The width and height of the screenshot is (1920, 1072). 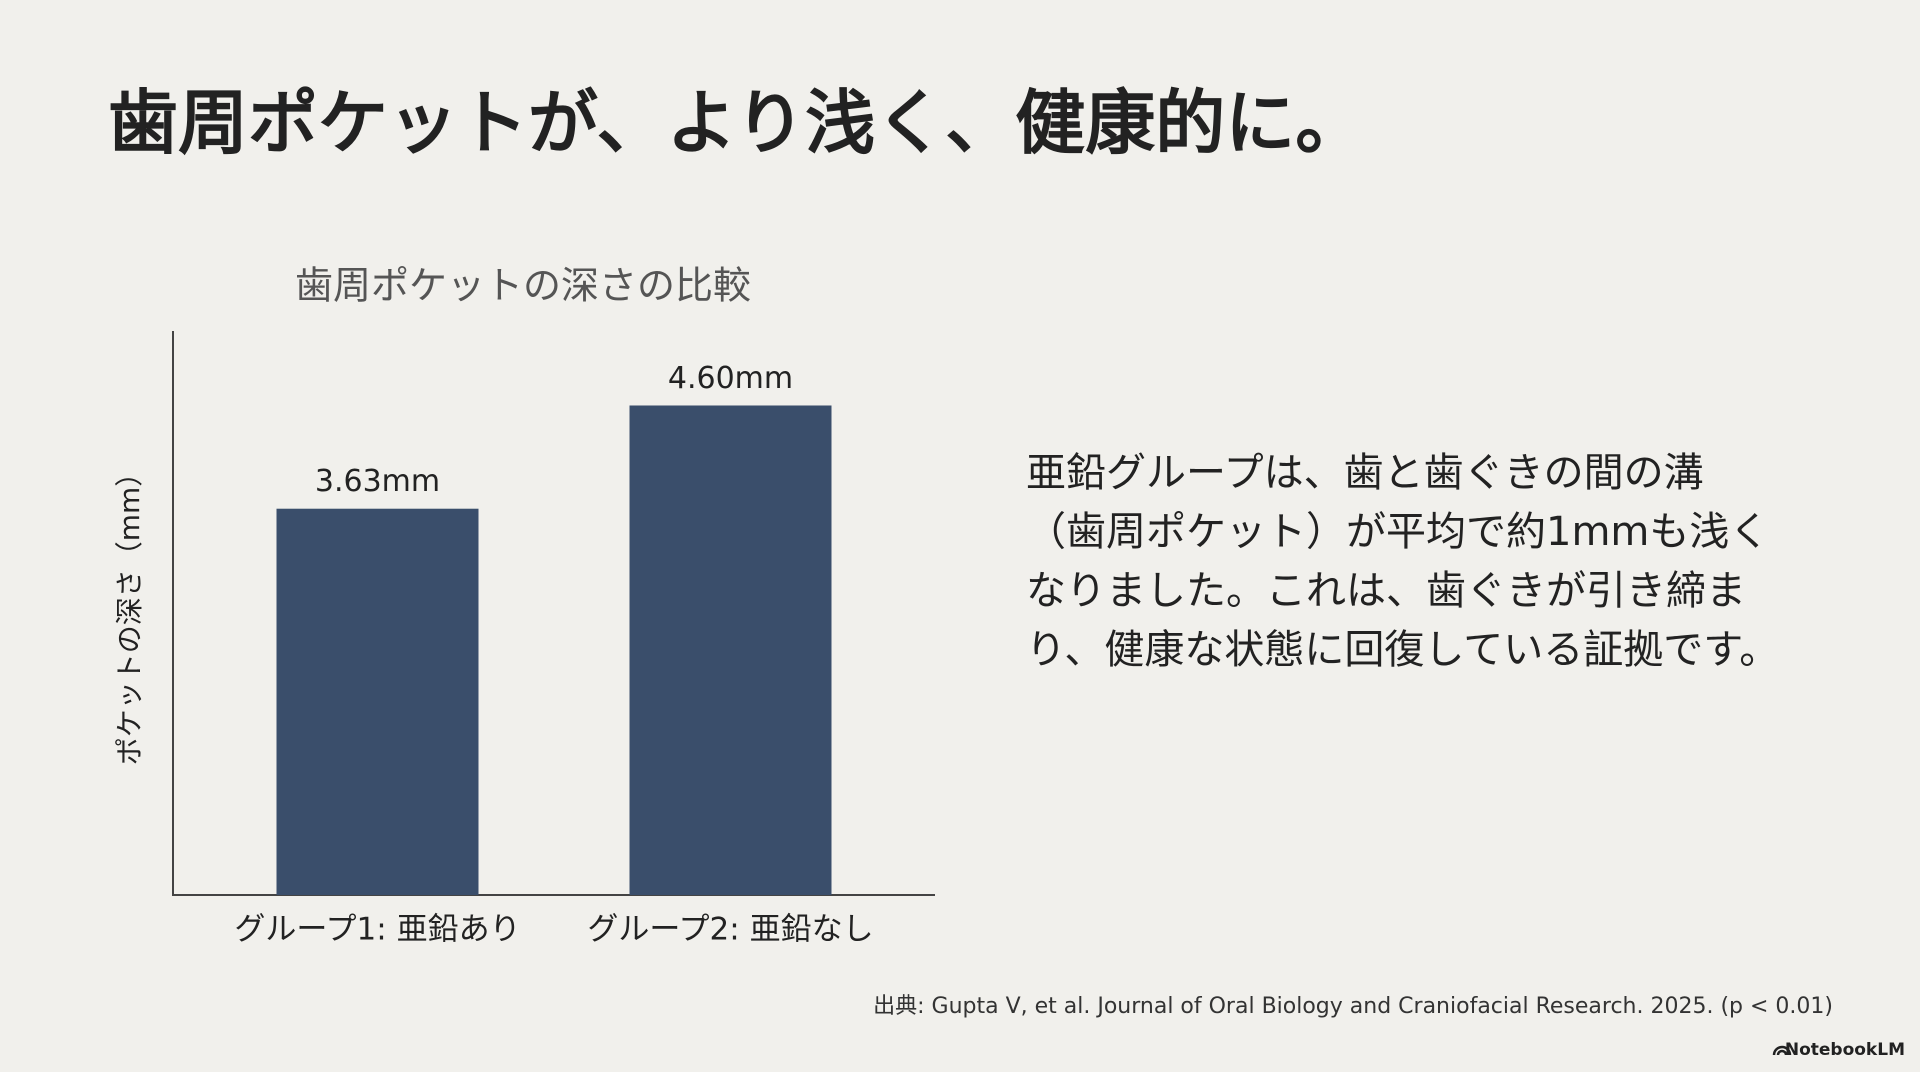 I want to click on value-label: 4.60mm, so click(x=730, y=378).